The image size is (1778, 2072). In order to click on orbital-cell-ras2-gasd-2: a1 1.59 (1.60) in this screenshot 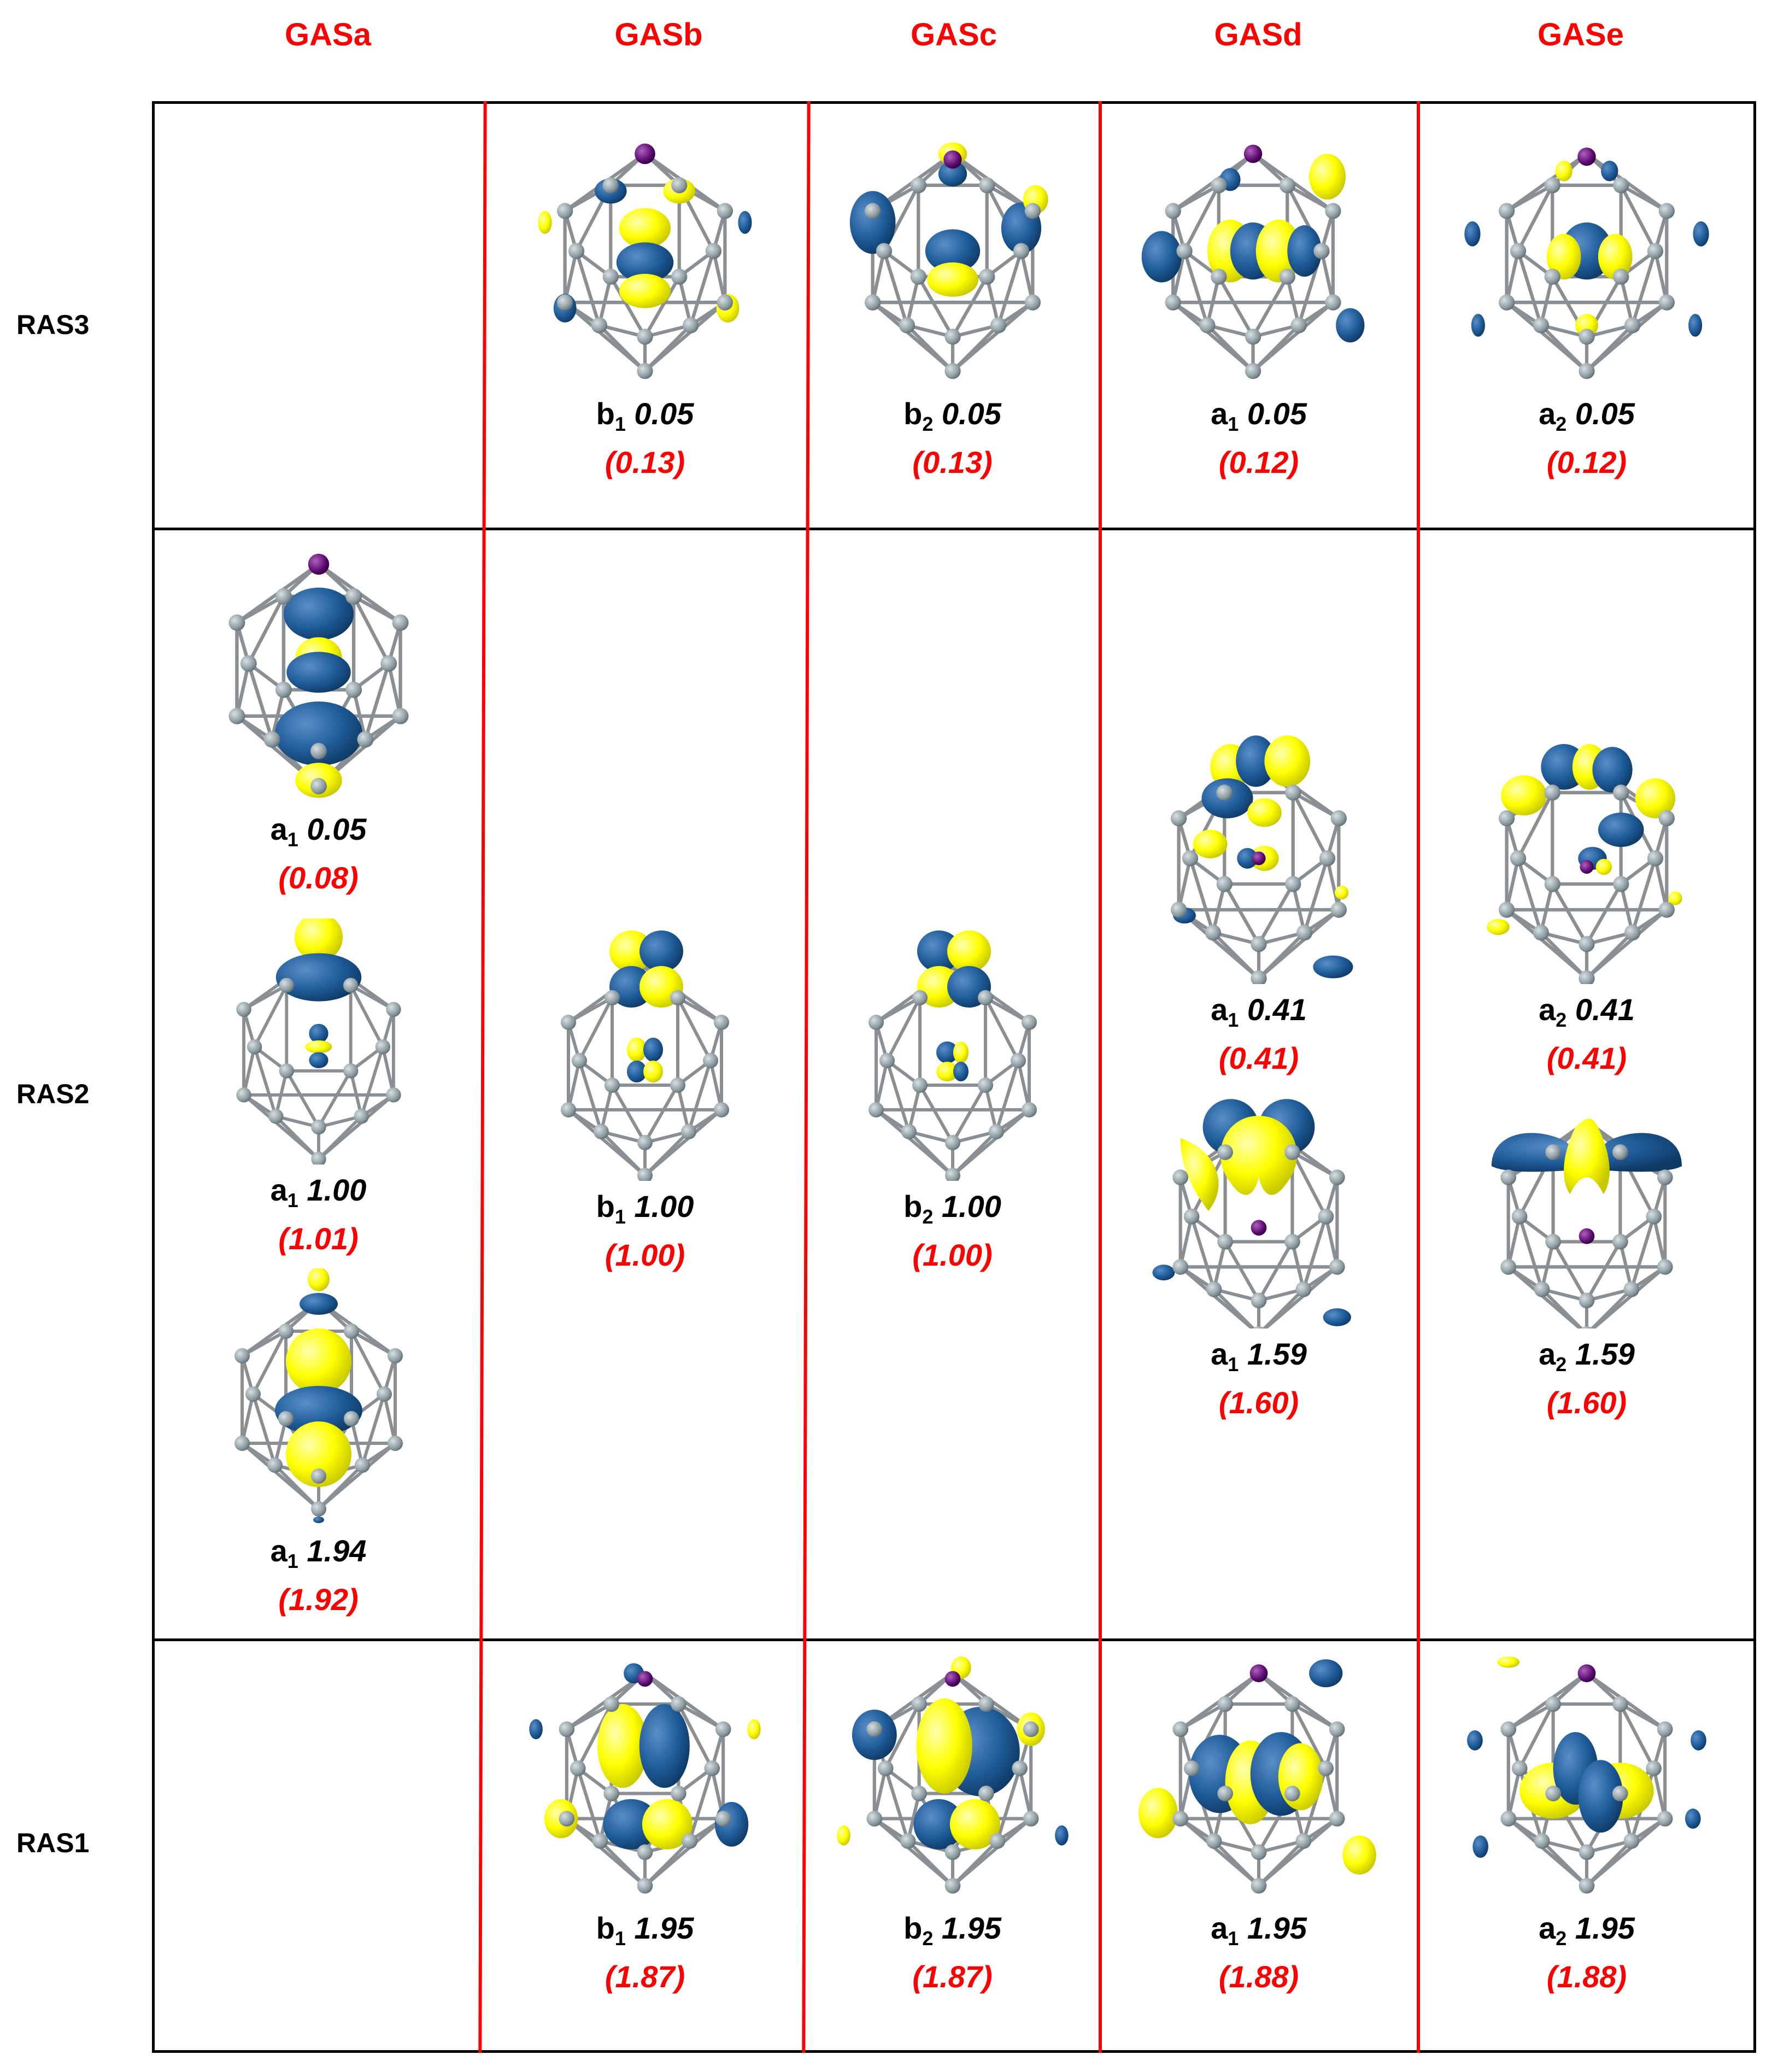, I will do `click(1259, 1257)`.